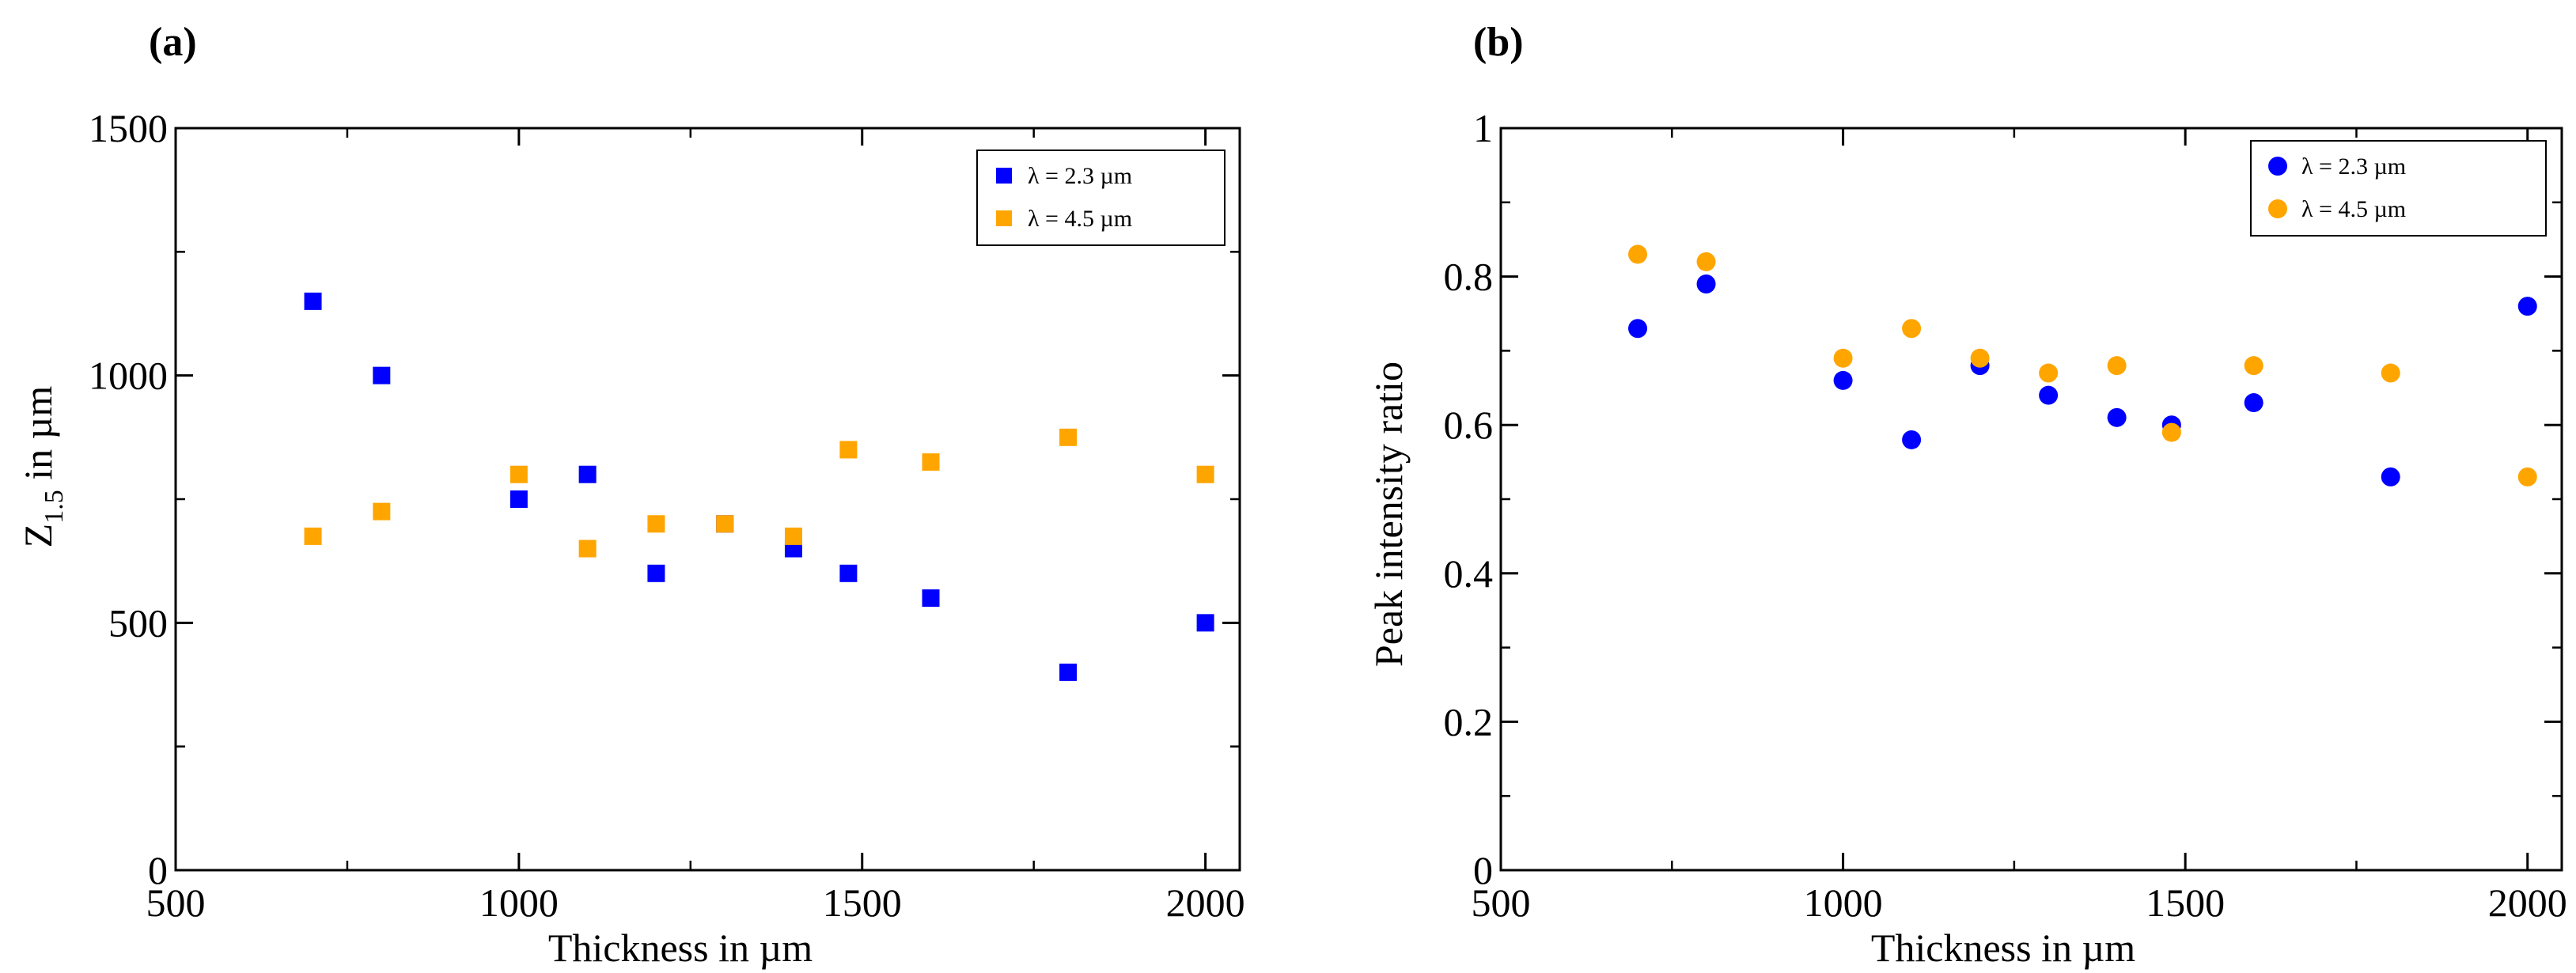  Describe the element at coordinates (138, 622) in the screenshot. I see `chart-a-ytick-label: 500` at that location.